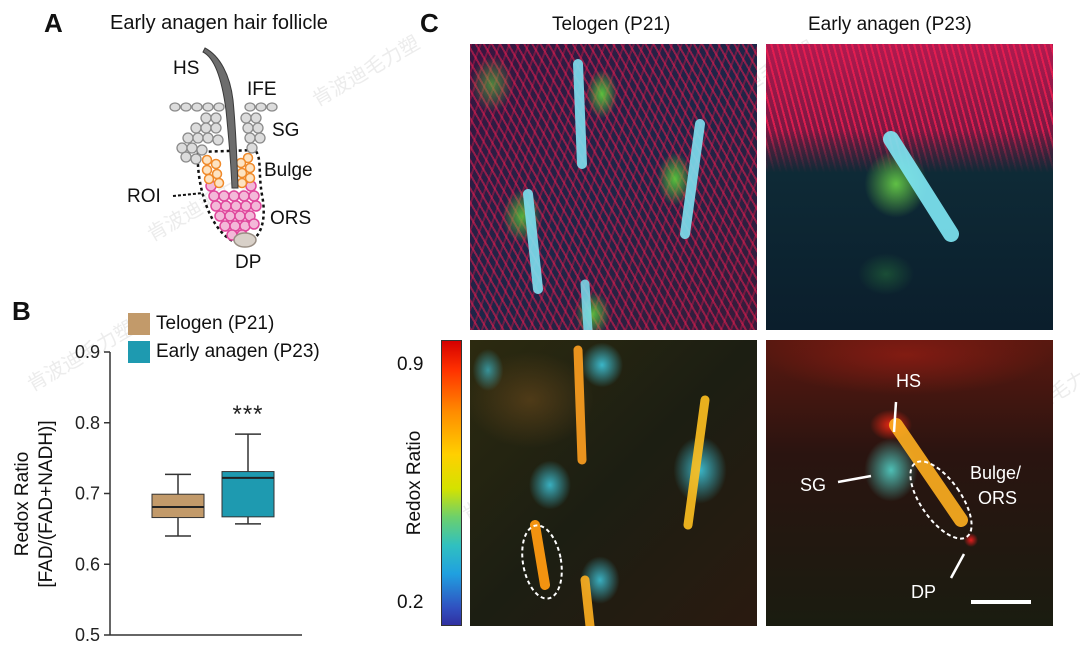 The height and width of the screenshot is (651, 1080). I want to click on y-axis-label-line2: [FAD/(FAD+NADH)], so click(46, 504).